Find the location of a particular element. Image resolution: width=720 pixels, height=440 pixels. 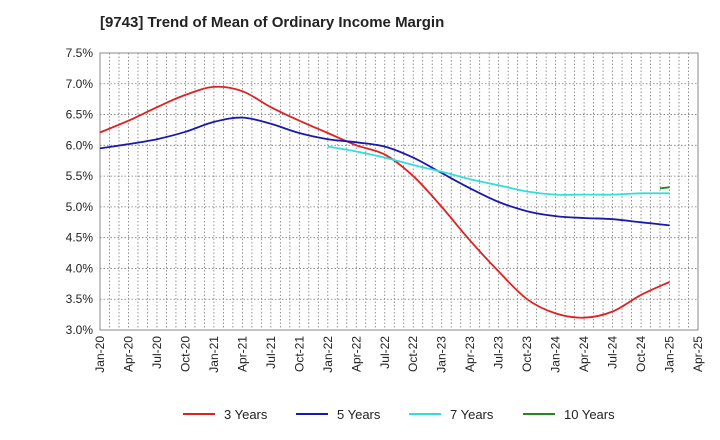

y-tick-label: 7.5% is located at coordinates (80, 53).